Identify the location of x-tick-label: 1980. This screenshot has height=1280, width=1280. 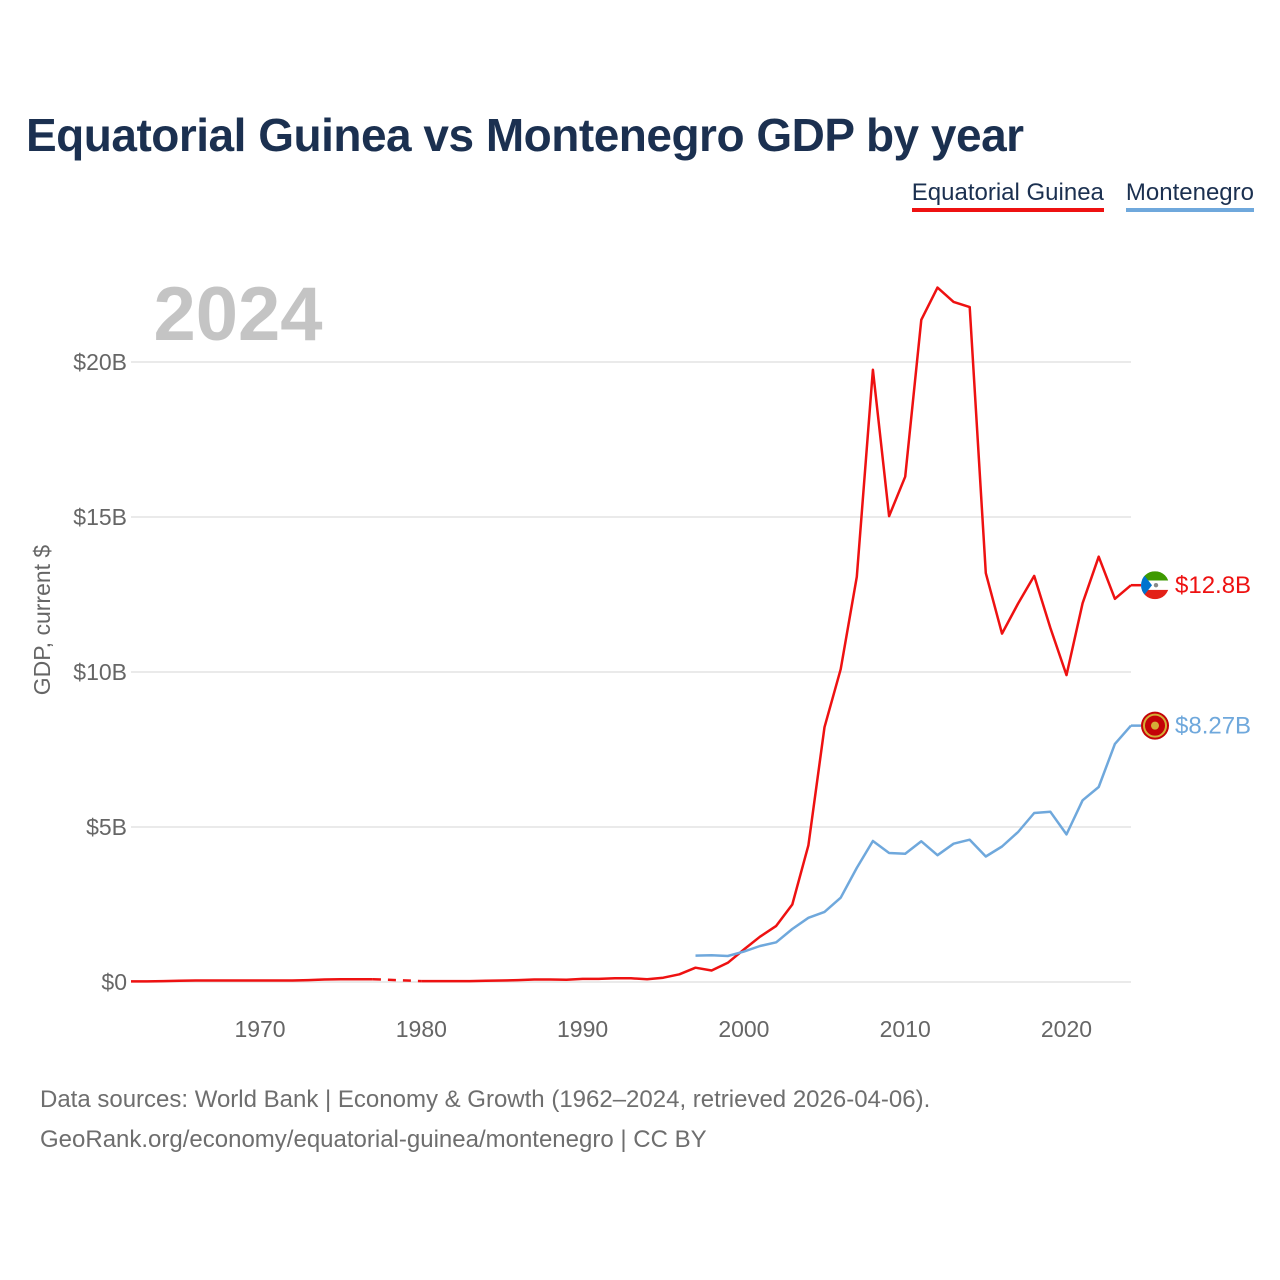
(421, 1029).